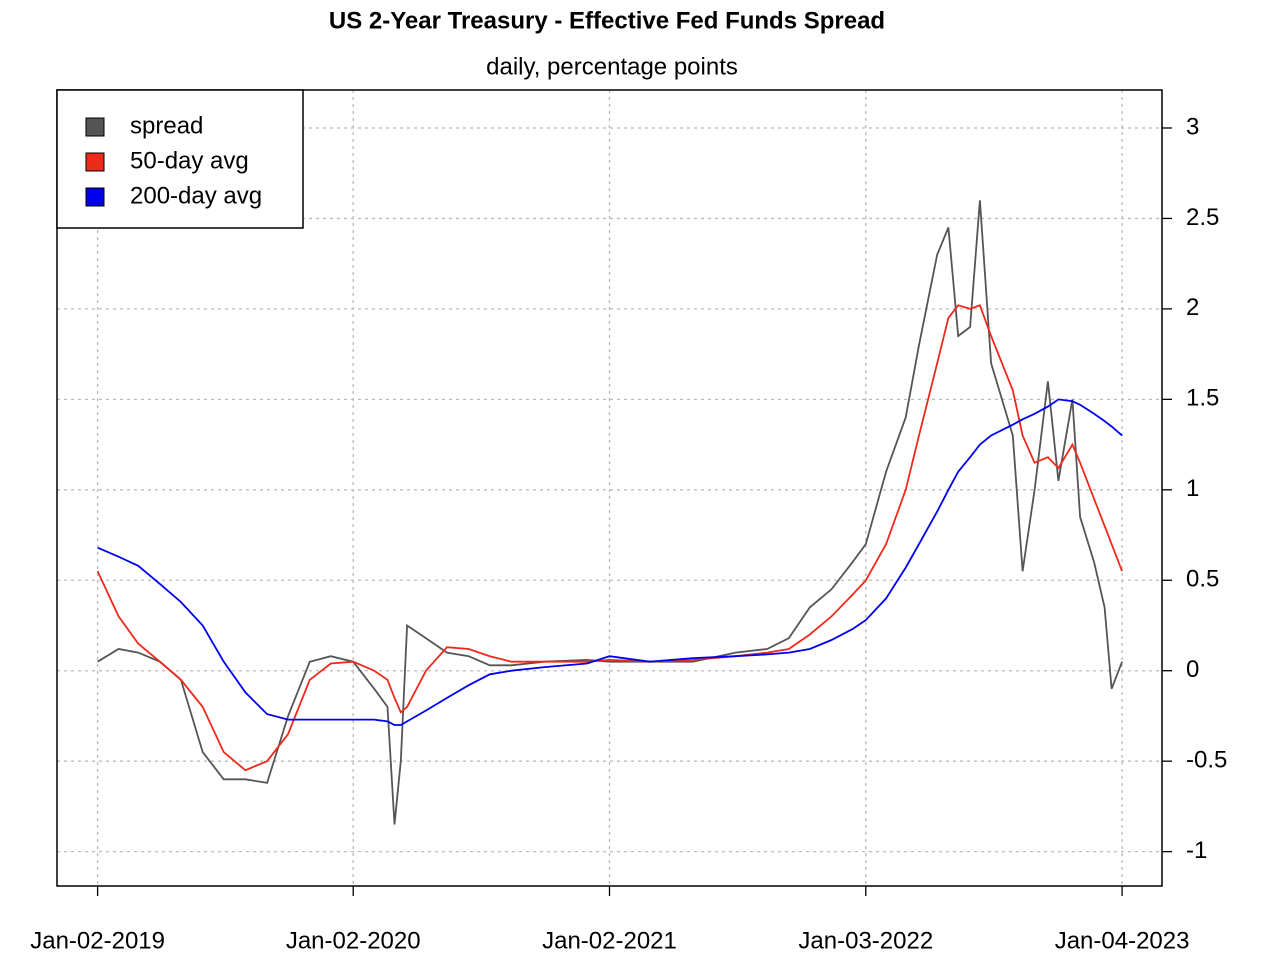 The height and width of the screenshot is (966, 1262). I want to click on y-tick-label: 2, so click(1192, 307).